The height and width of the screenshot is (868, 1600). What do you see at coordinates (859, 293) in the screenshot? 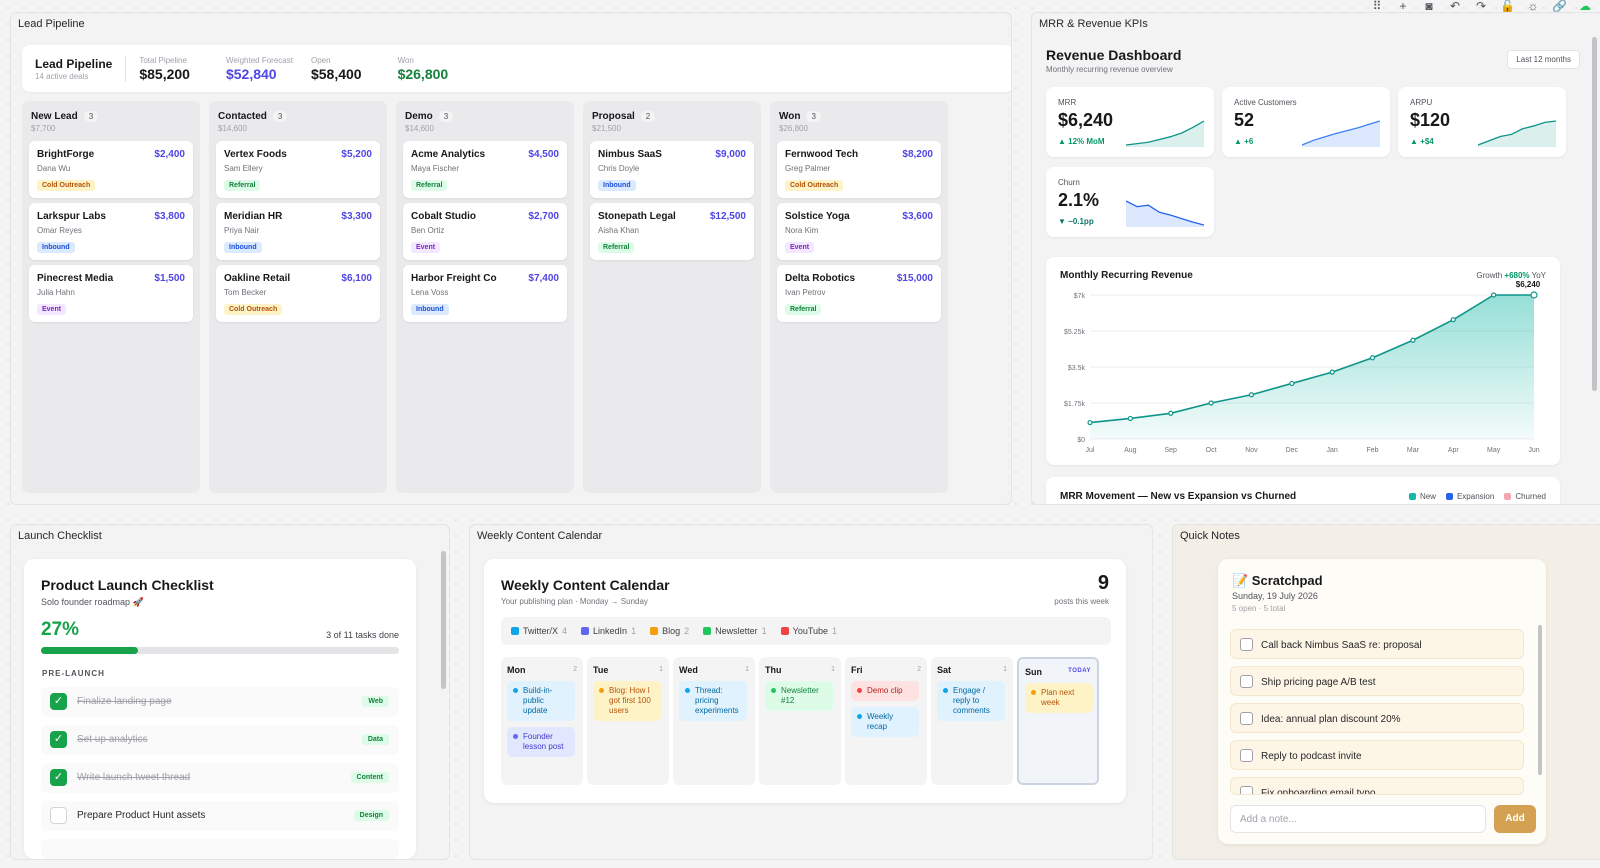
I see `deal-card: Delta Robotics $15,000 Ivan Petrov Referral` at bounding box center [859, 293].